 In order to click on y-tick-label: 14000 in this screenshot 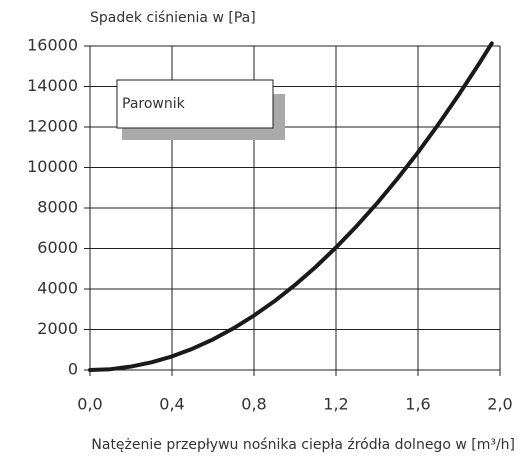, I will do `click(52, 85)`.